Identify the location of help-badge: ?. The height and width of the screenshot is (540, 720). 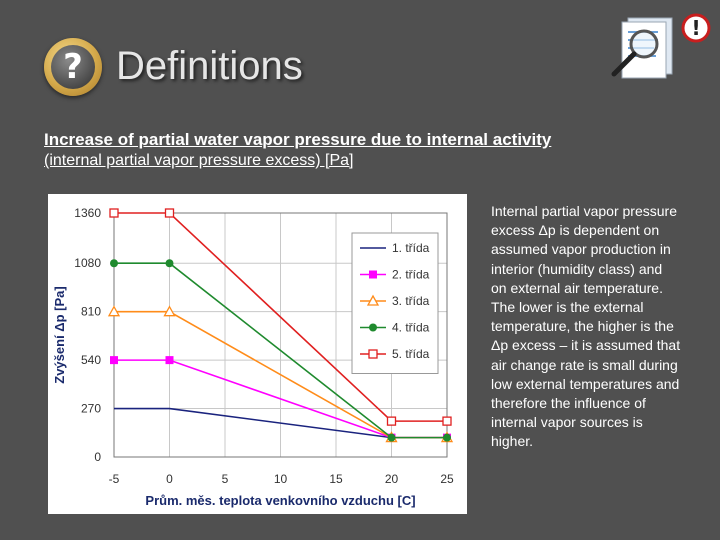
(73, 67).